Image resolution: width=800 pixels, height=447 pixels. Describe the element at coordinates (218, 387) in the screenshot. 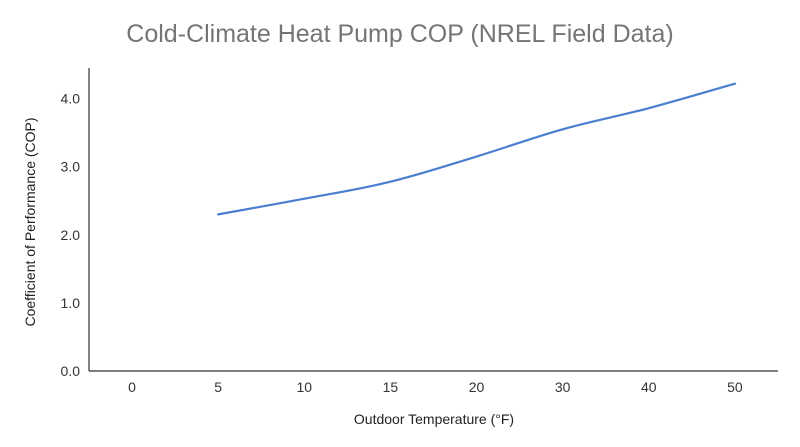

I see `x-tick-label: 5` at that location.